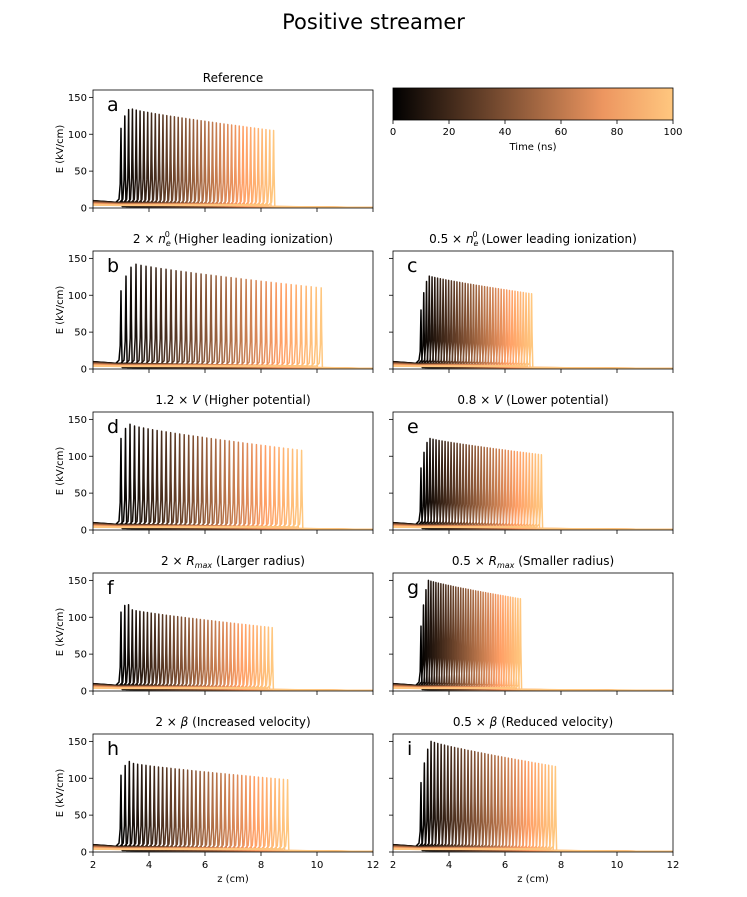 Image resolution: width=747 pixels, height=897 pixels. I want to click on panel-g: 0.5 × Rmax (Smaller radius) g, so click(531, 624).